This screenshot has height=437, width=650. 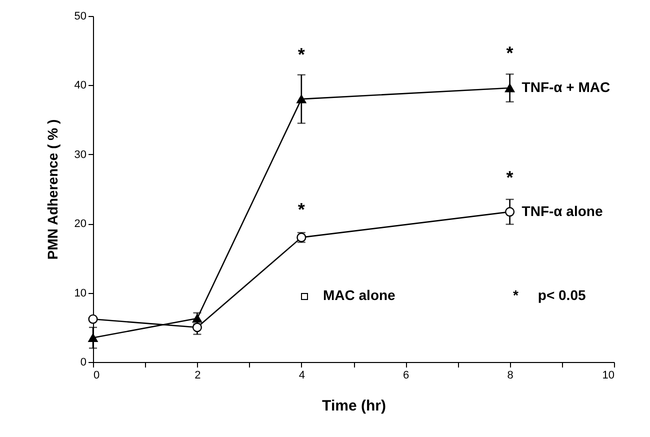 I want to click on x-tick-label: 10, so click(x=608, y=376).